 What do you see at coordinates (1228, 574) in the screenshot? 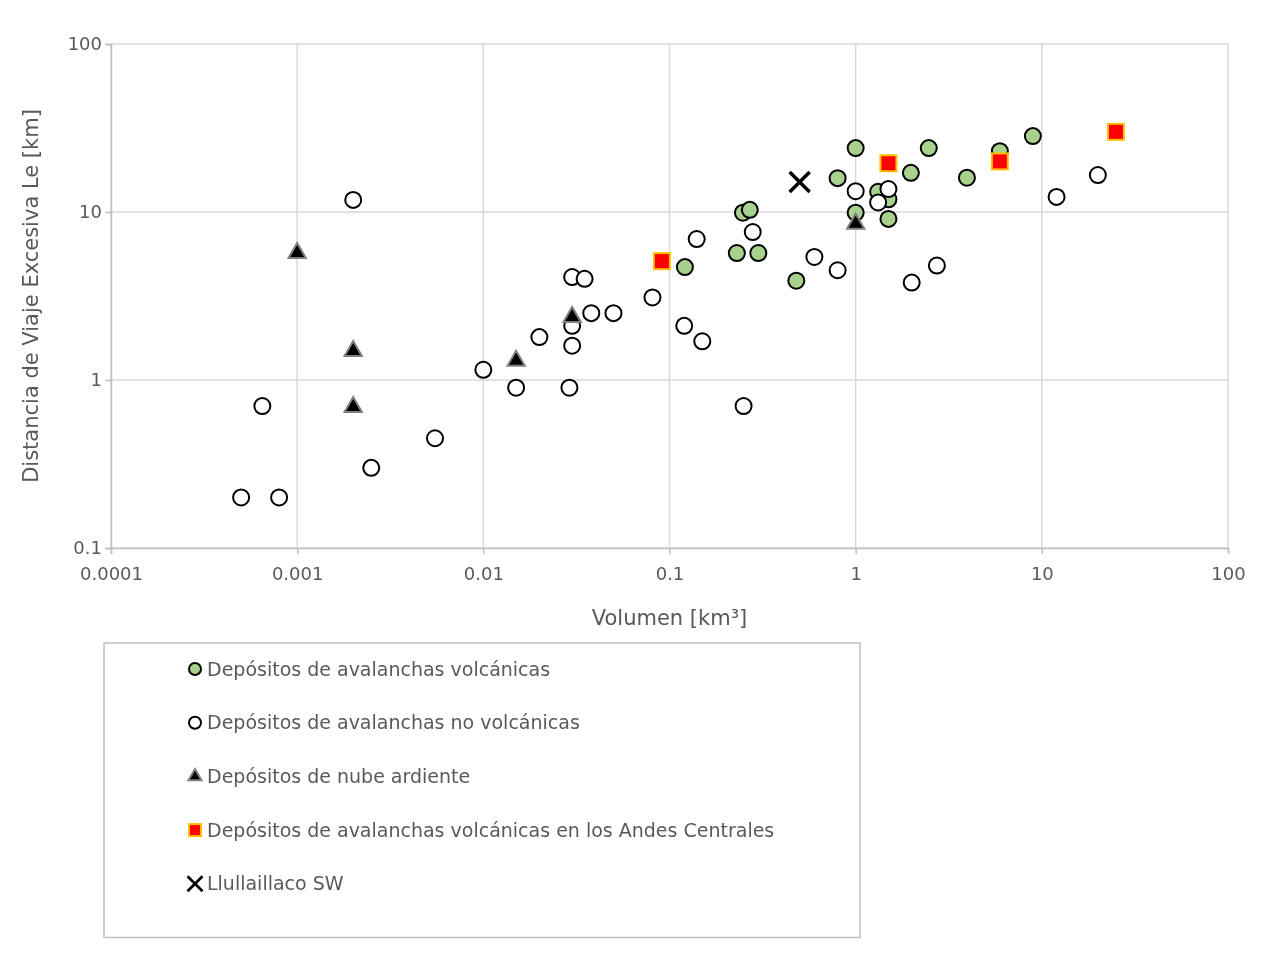
I see `x-tick-label: 100` at bounding box center [1228, 574].